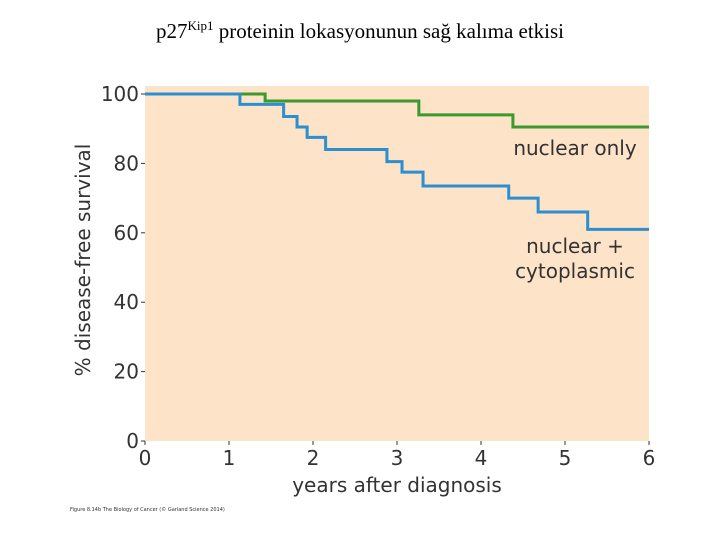 This screenshot has width=720, height=540. Describe the element at coordinates (575, 148) in the screenshot. I see `series-label: nuclear only` at that location.